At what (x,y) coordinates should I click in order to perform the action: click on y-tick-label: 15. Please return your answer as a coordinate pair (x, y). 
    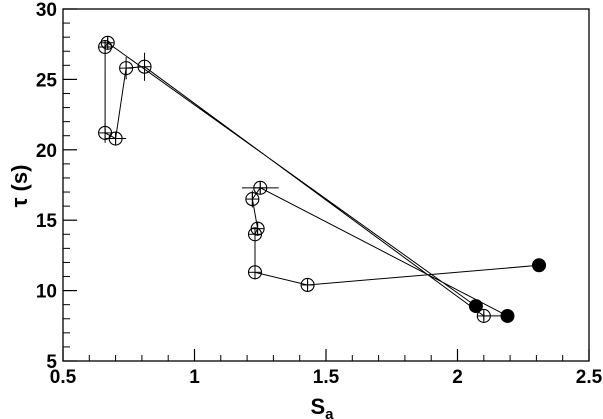
    Looking at the image, I should click on (47, 221).